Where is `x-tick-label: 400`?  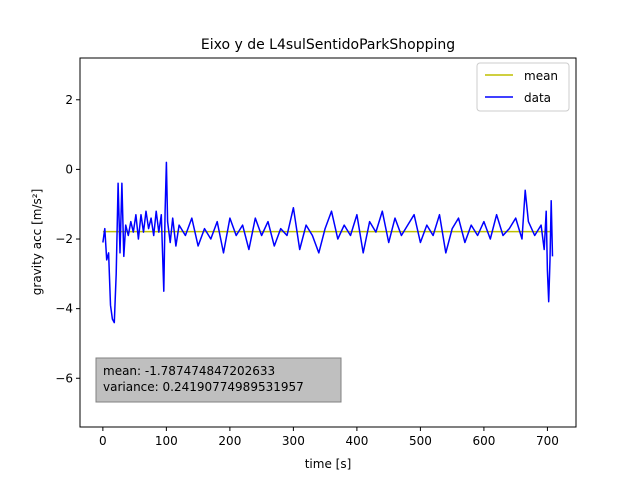
x-tick-label: 400 is located at coordinates (356, 441).